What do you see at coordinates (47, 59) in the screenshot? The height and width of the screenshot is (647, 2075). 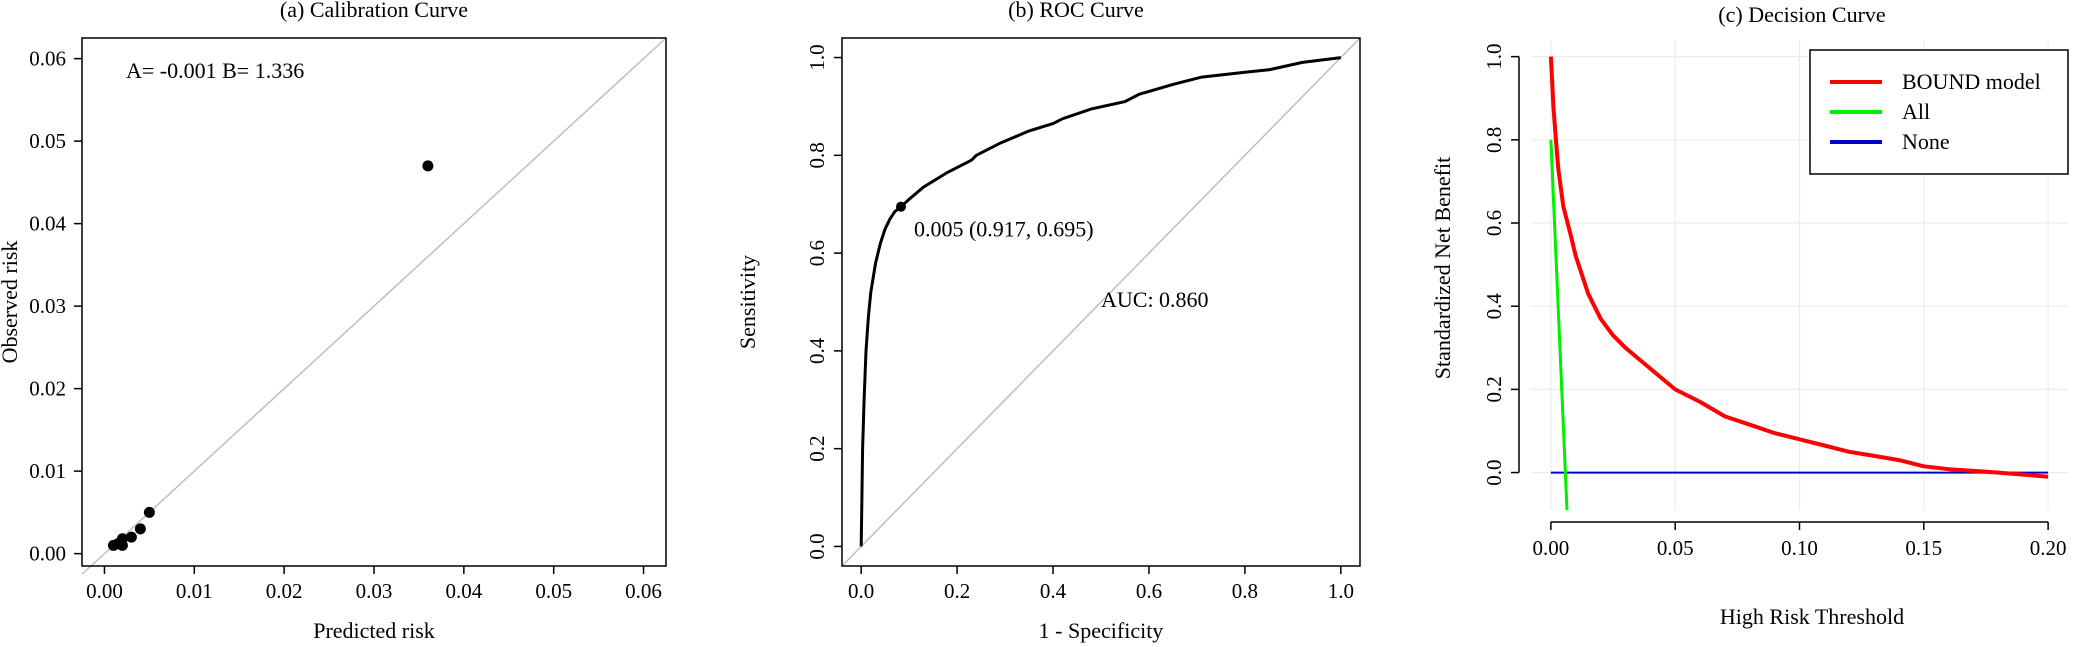 I see `calibration-ytick-label: 0.06` at bounding box center [47, 59].